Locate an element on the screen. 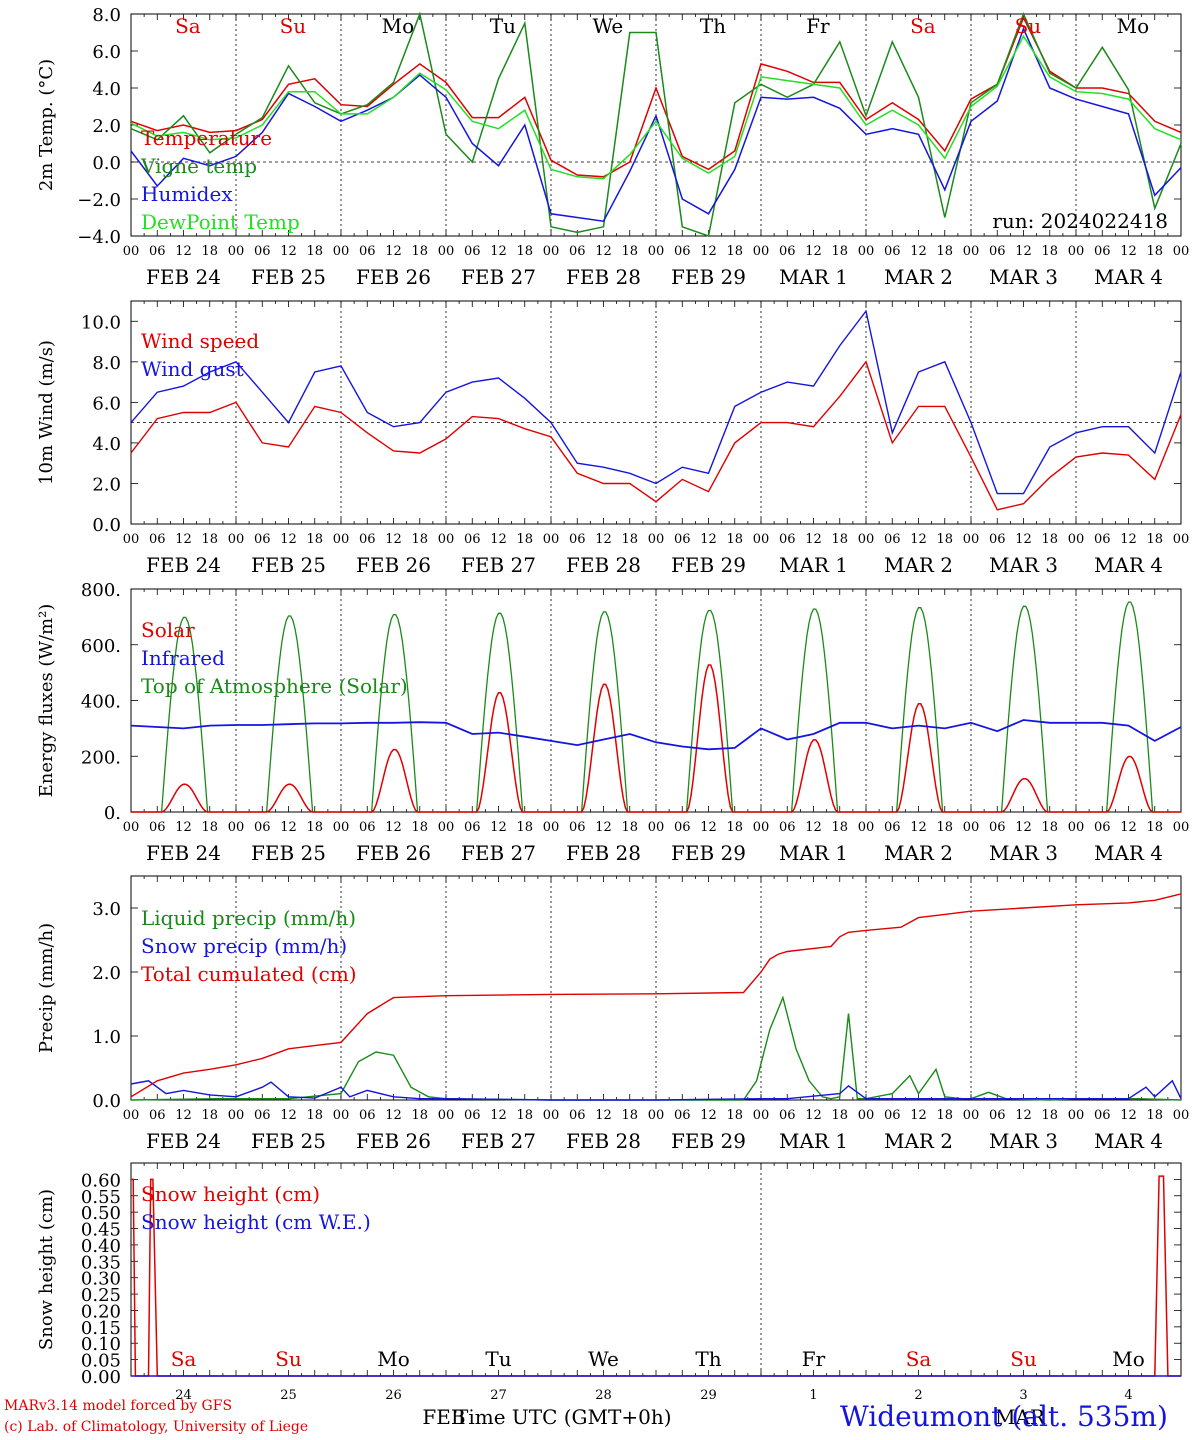 Image resolution: width=1194 pixels, height=1440 pixels. x-day-number: 29 is located at coordinates (708, 1395).